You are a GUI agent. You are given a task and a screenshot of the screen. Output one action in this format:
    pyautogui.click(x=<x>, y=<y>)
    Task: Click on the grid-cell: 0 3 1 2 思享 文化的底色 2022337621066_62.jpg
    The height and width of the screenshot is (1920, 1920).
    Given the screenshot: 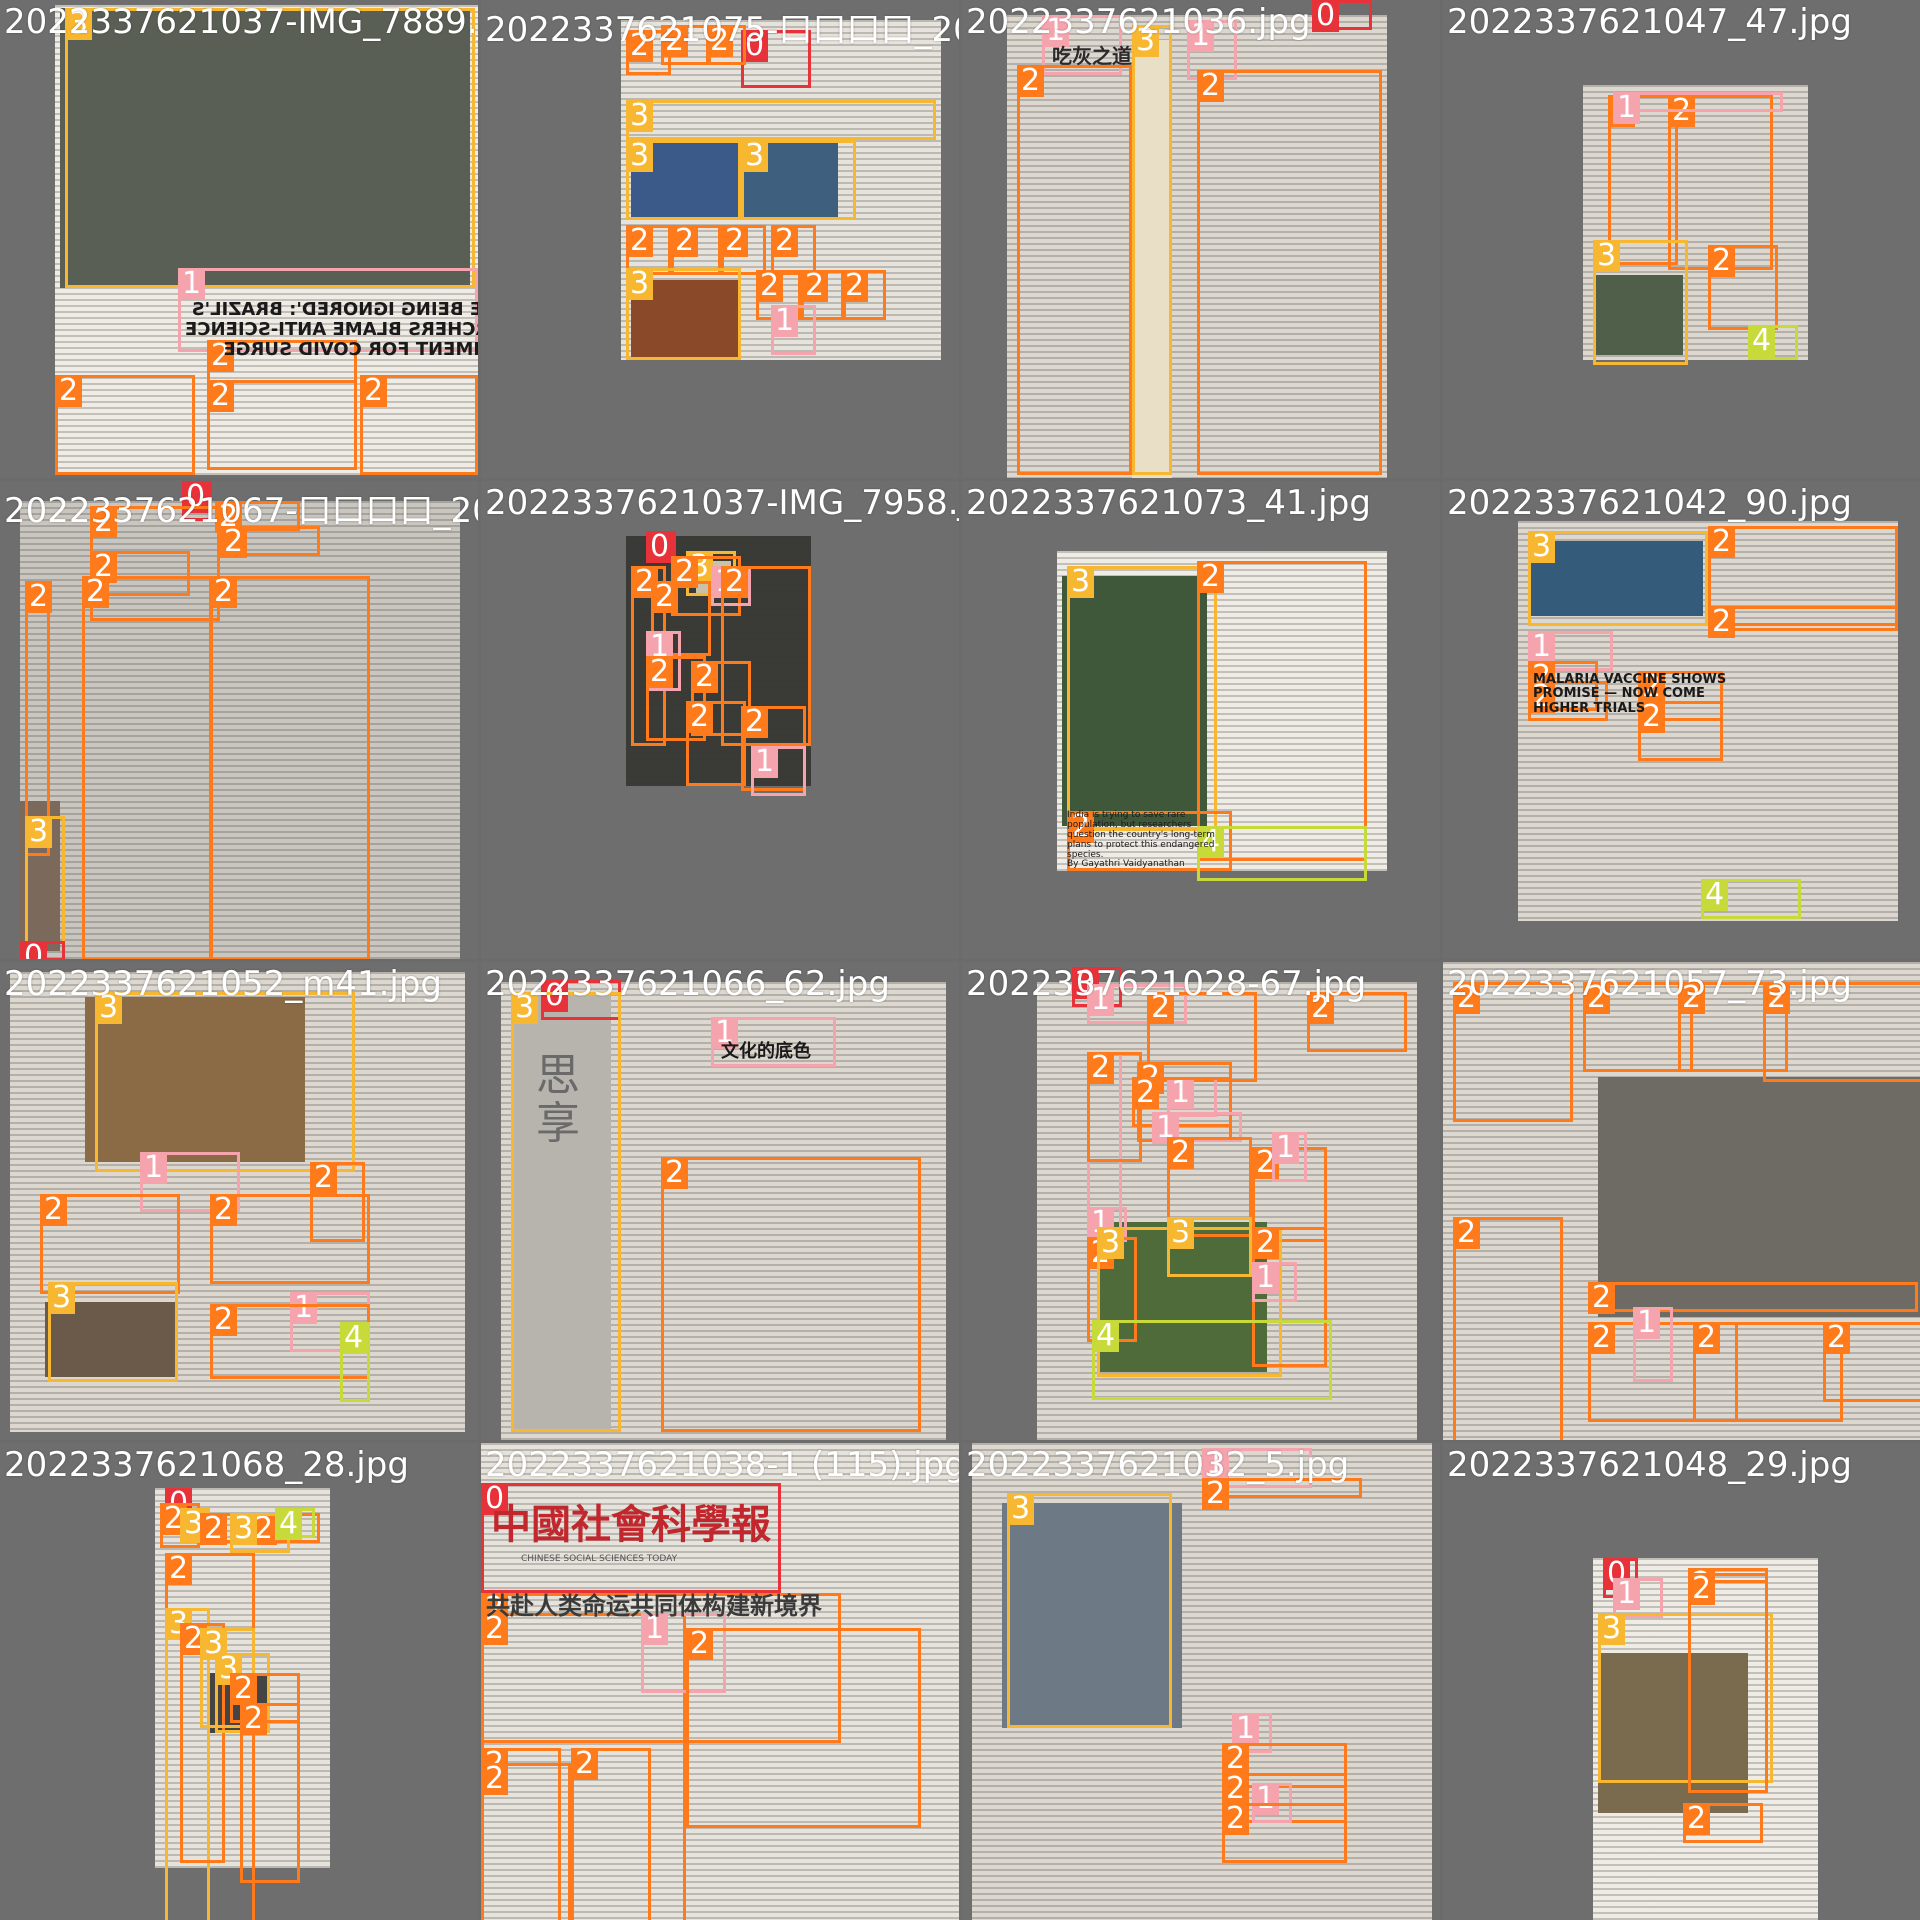 What is the action you would take?
    pyautogui.click(x=720, y=1201)
    